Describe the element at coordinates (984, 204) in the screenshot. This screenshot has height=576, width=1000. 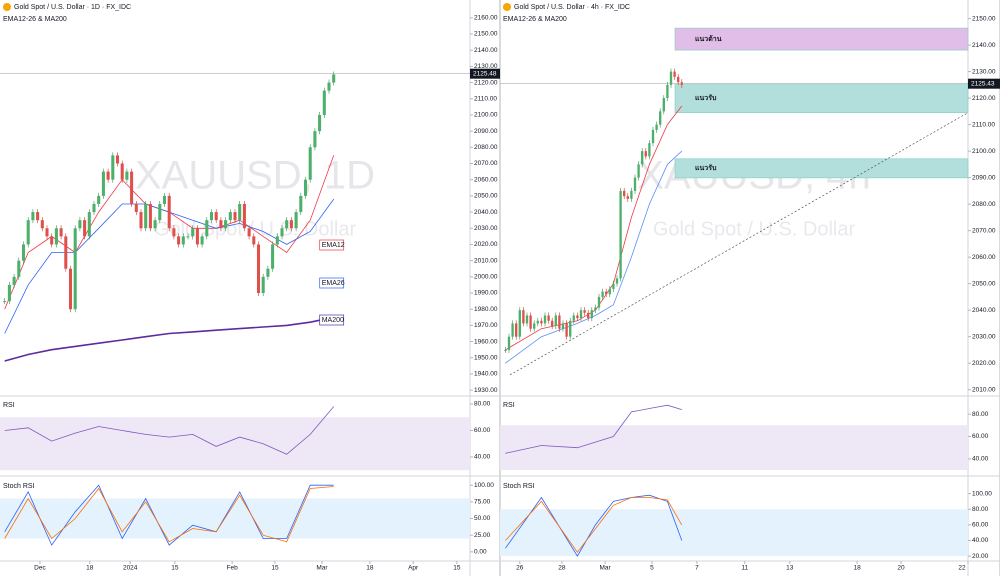
I see `y-tick-label: 2080.00` at that location.